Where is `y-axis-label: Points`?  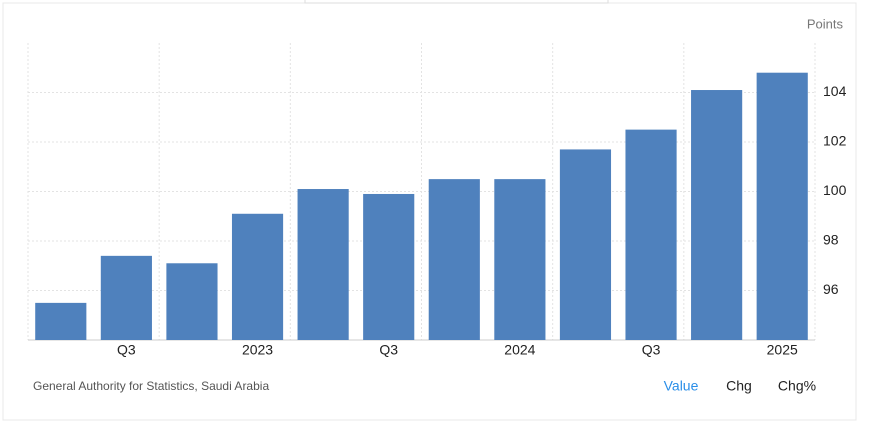 y-axis-label: Points is located at coordinates (825, 23).